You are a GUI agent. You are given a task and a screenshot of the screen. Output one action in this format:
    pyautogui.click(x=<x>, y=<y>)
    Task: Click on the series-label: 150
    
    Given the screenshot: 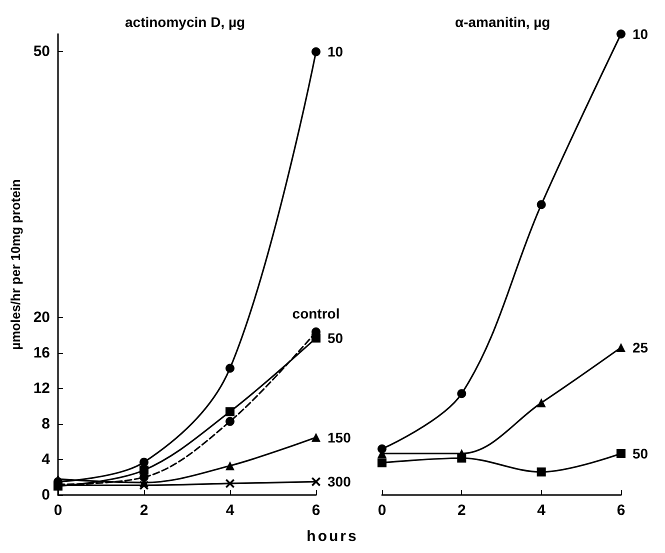 What is the action you would take?
    pyautogui.click(x=340, y=437)
    